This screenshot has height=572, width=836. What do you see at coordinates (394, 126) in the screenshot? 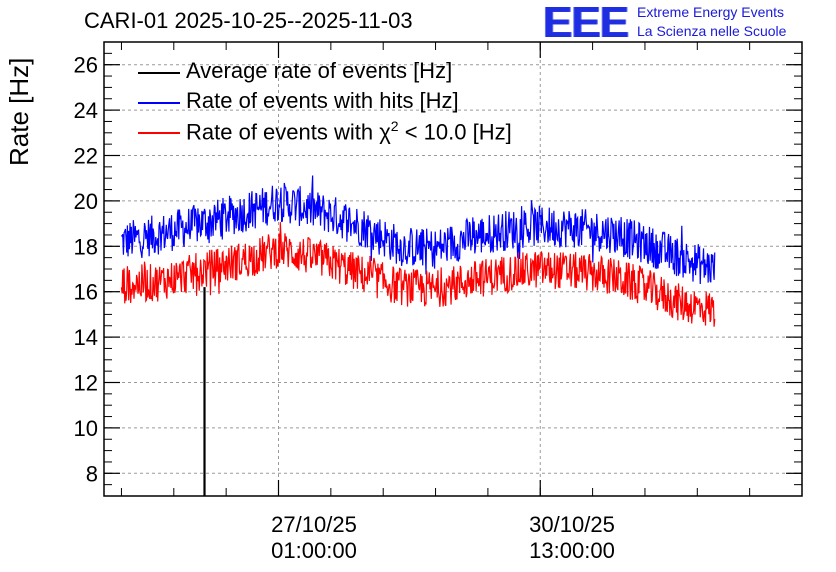
I see `legend-chi2-sup: 2` at bounding box center [394, 126].